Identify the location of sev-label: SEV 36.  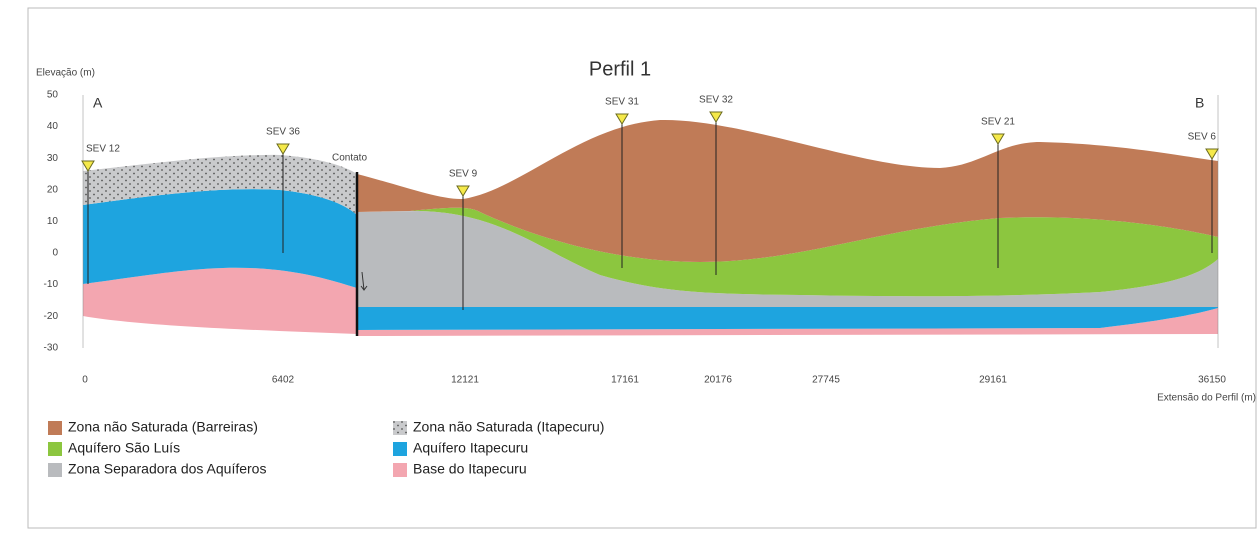
(283, 132).